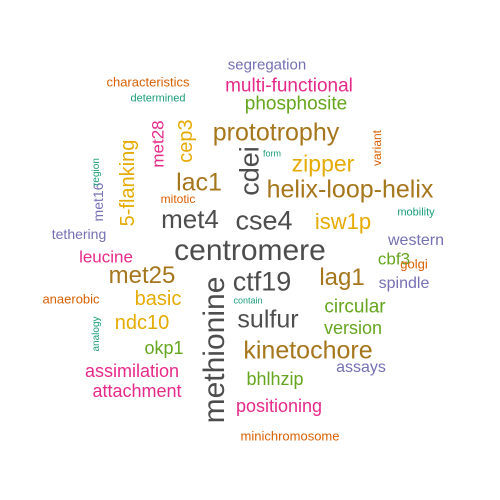 This screenshot has width=500, height=500. What do you see at coordinates (249, 171) in the screenshot?
I see `cloud-word-cdei: cdei` at bounding box center [249, 171].